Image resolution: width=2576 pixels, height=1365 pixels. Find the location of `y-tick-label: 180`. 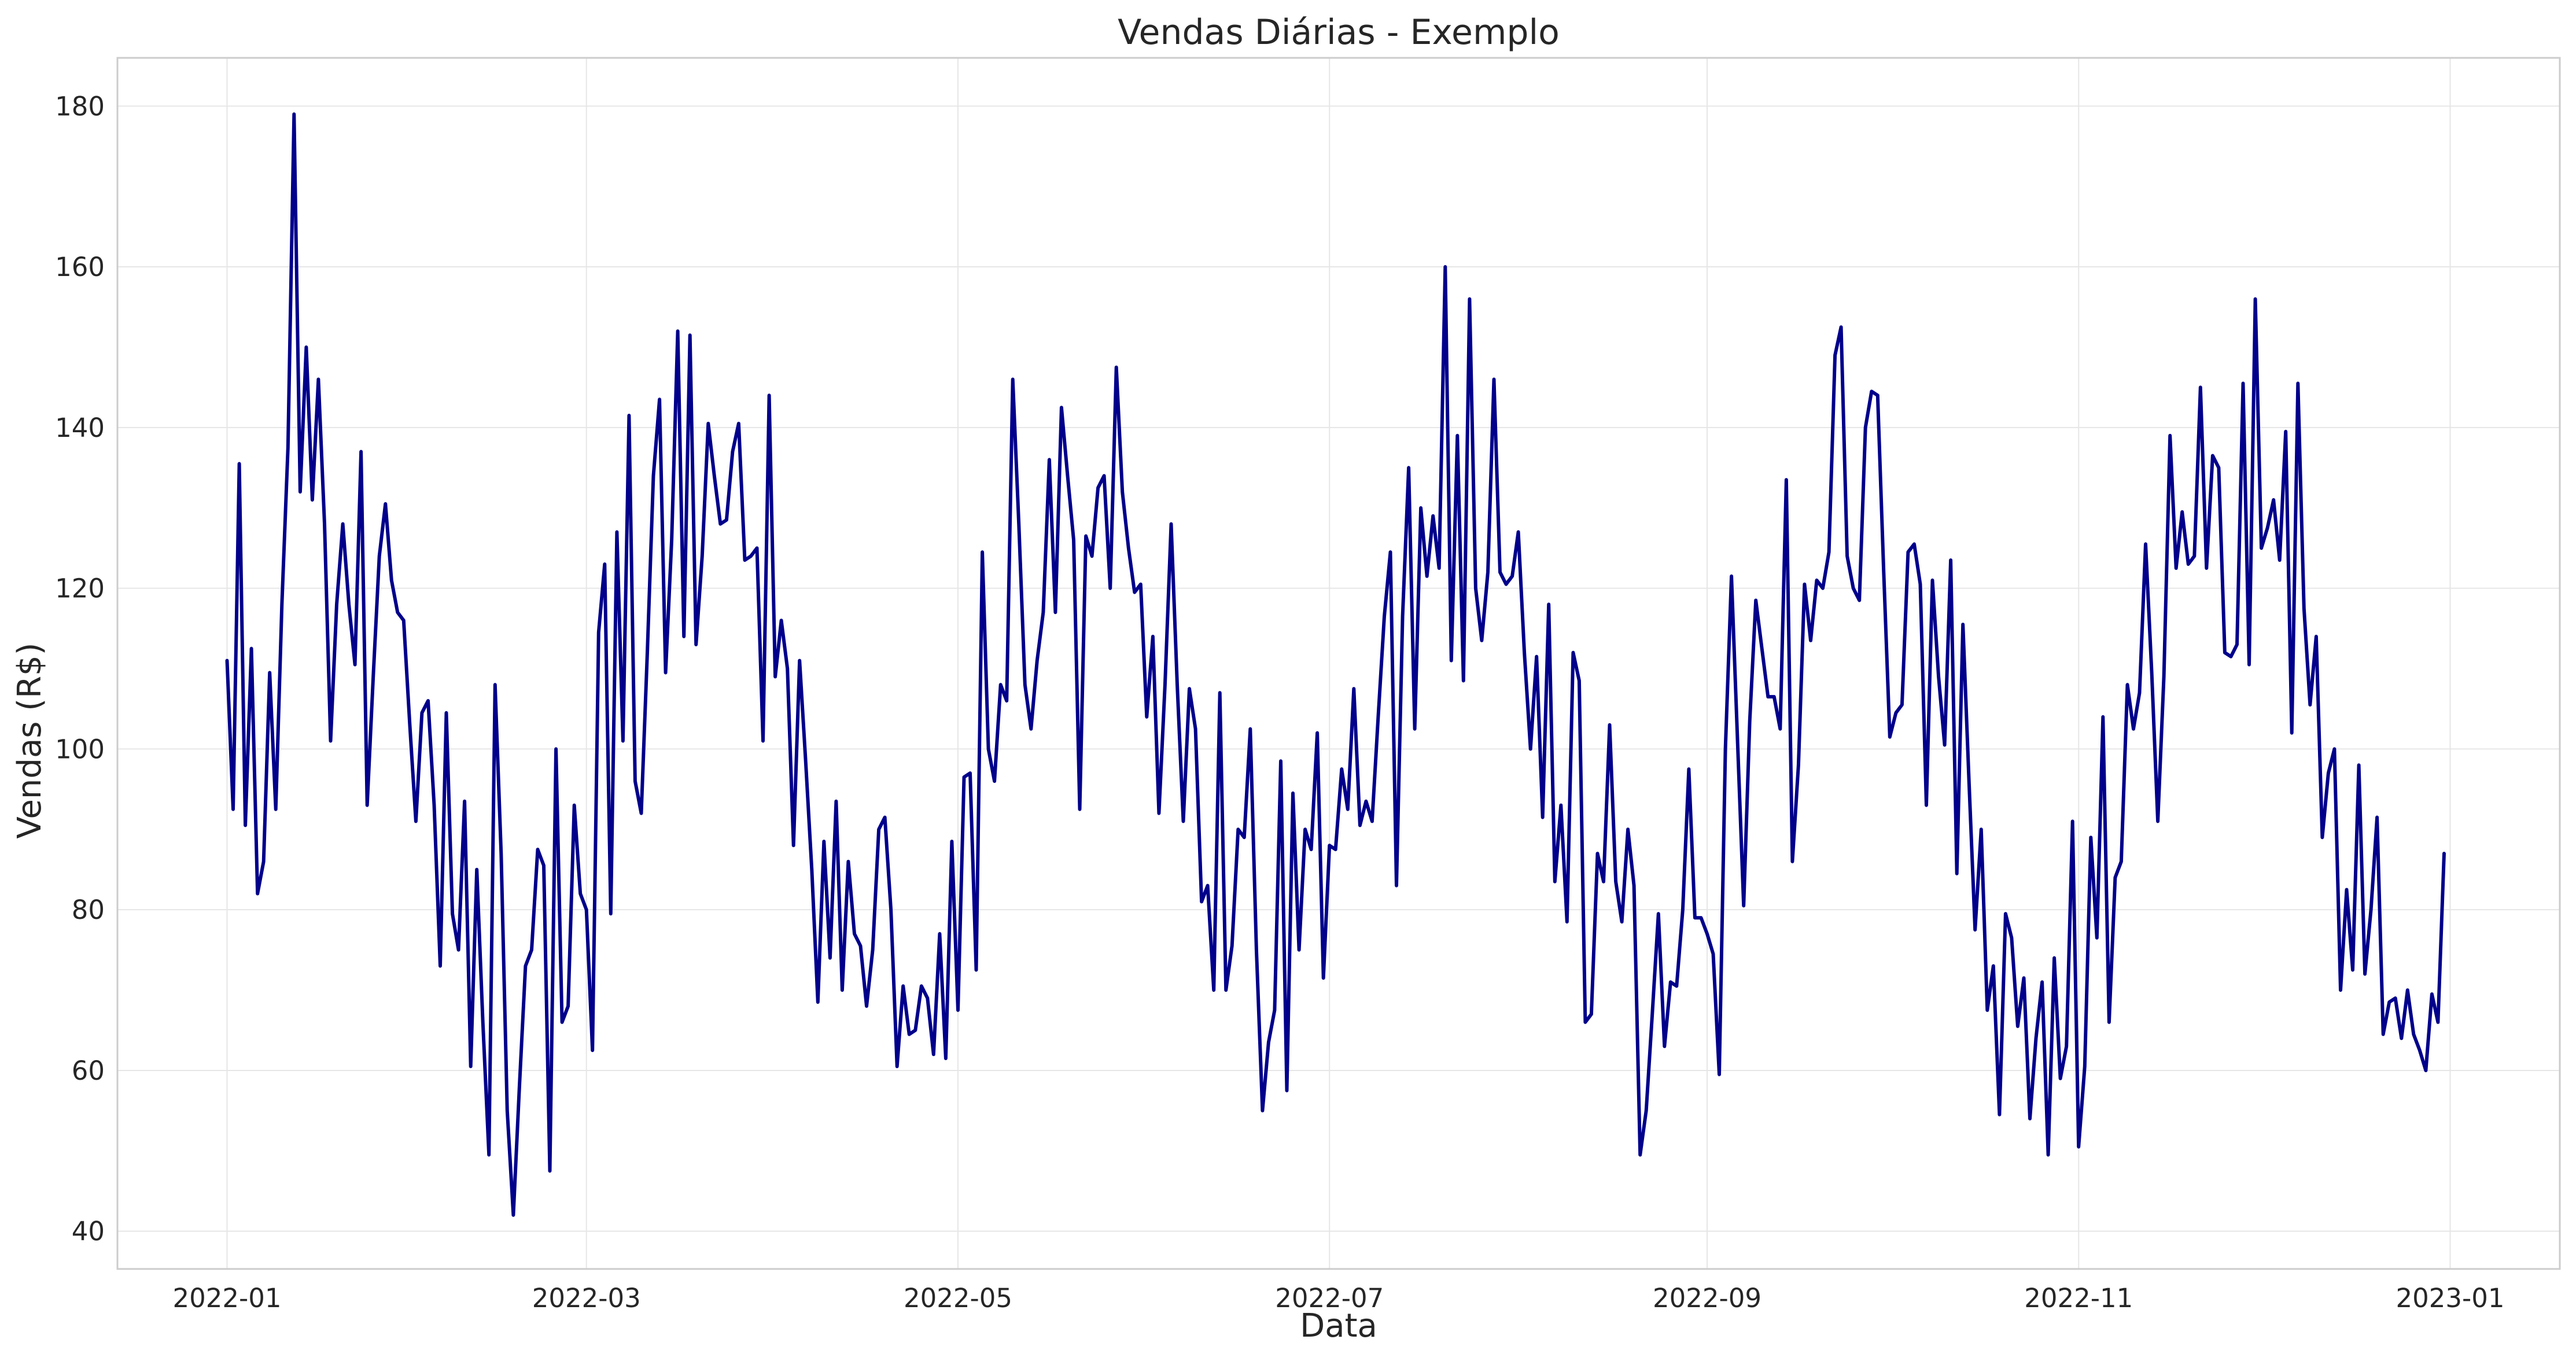

y-tick-label: 180 is located at coordinates (80, 106).